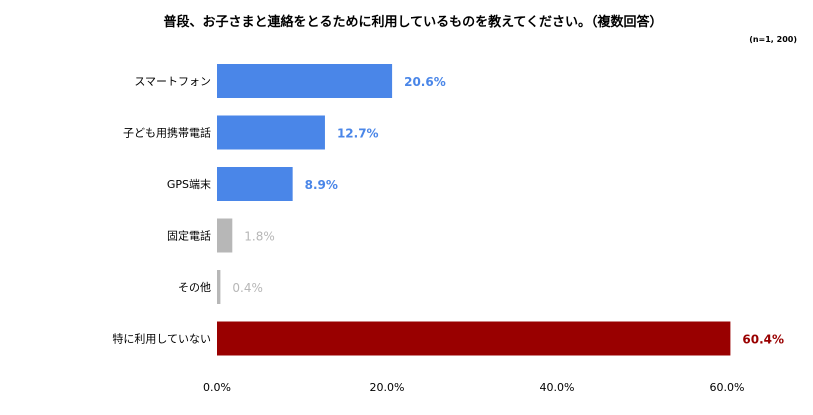 The image size is (813, 415). What do you see at coordinates (161, 339) in the screenshot?
I see `category-label: 特に利用していない` at bounding box center [161, 339].